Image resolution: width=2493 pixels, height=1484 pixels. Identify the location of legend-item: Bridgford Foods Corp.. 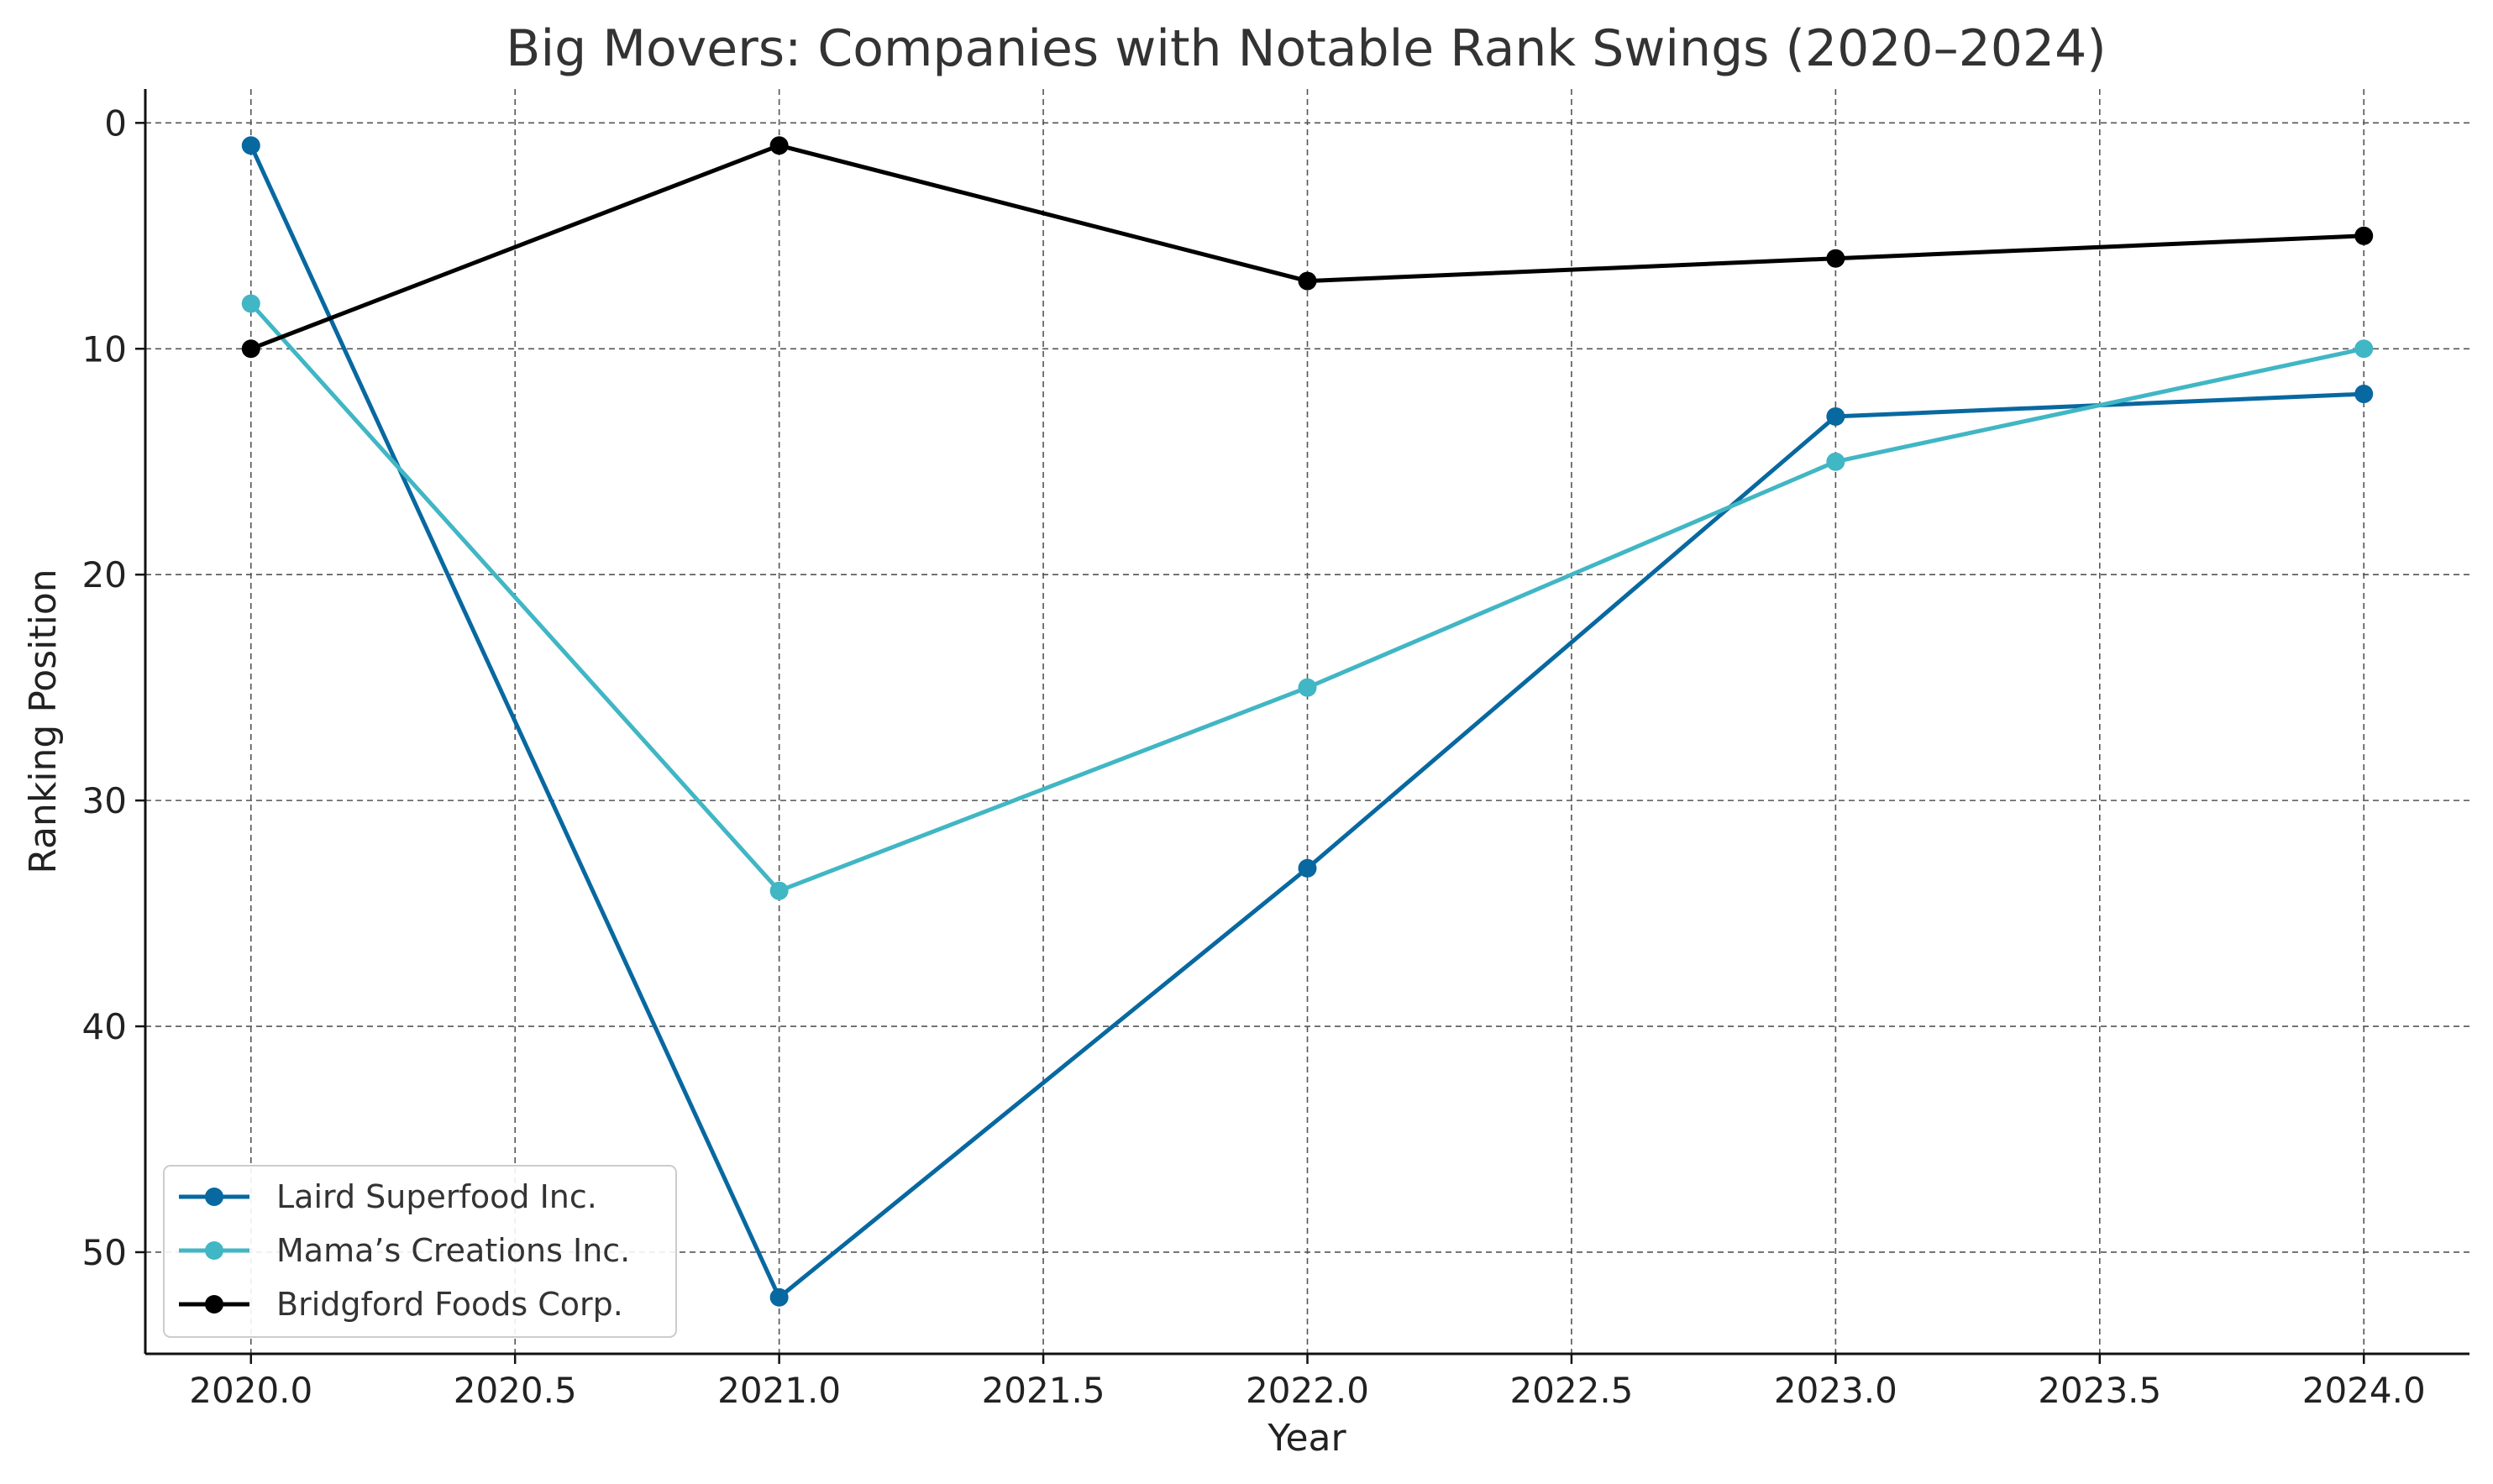
(401, 1305).